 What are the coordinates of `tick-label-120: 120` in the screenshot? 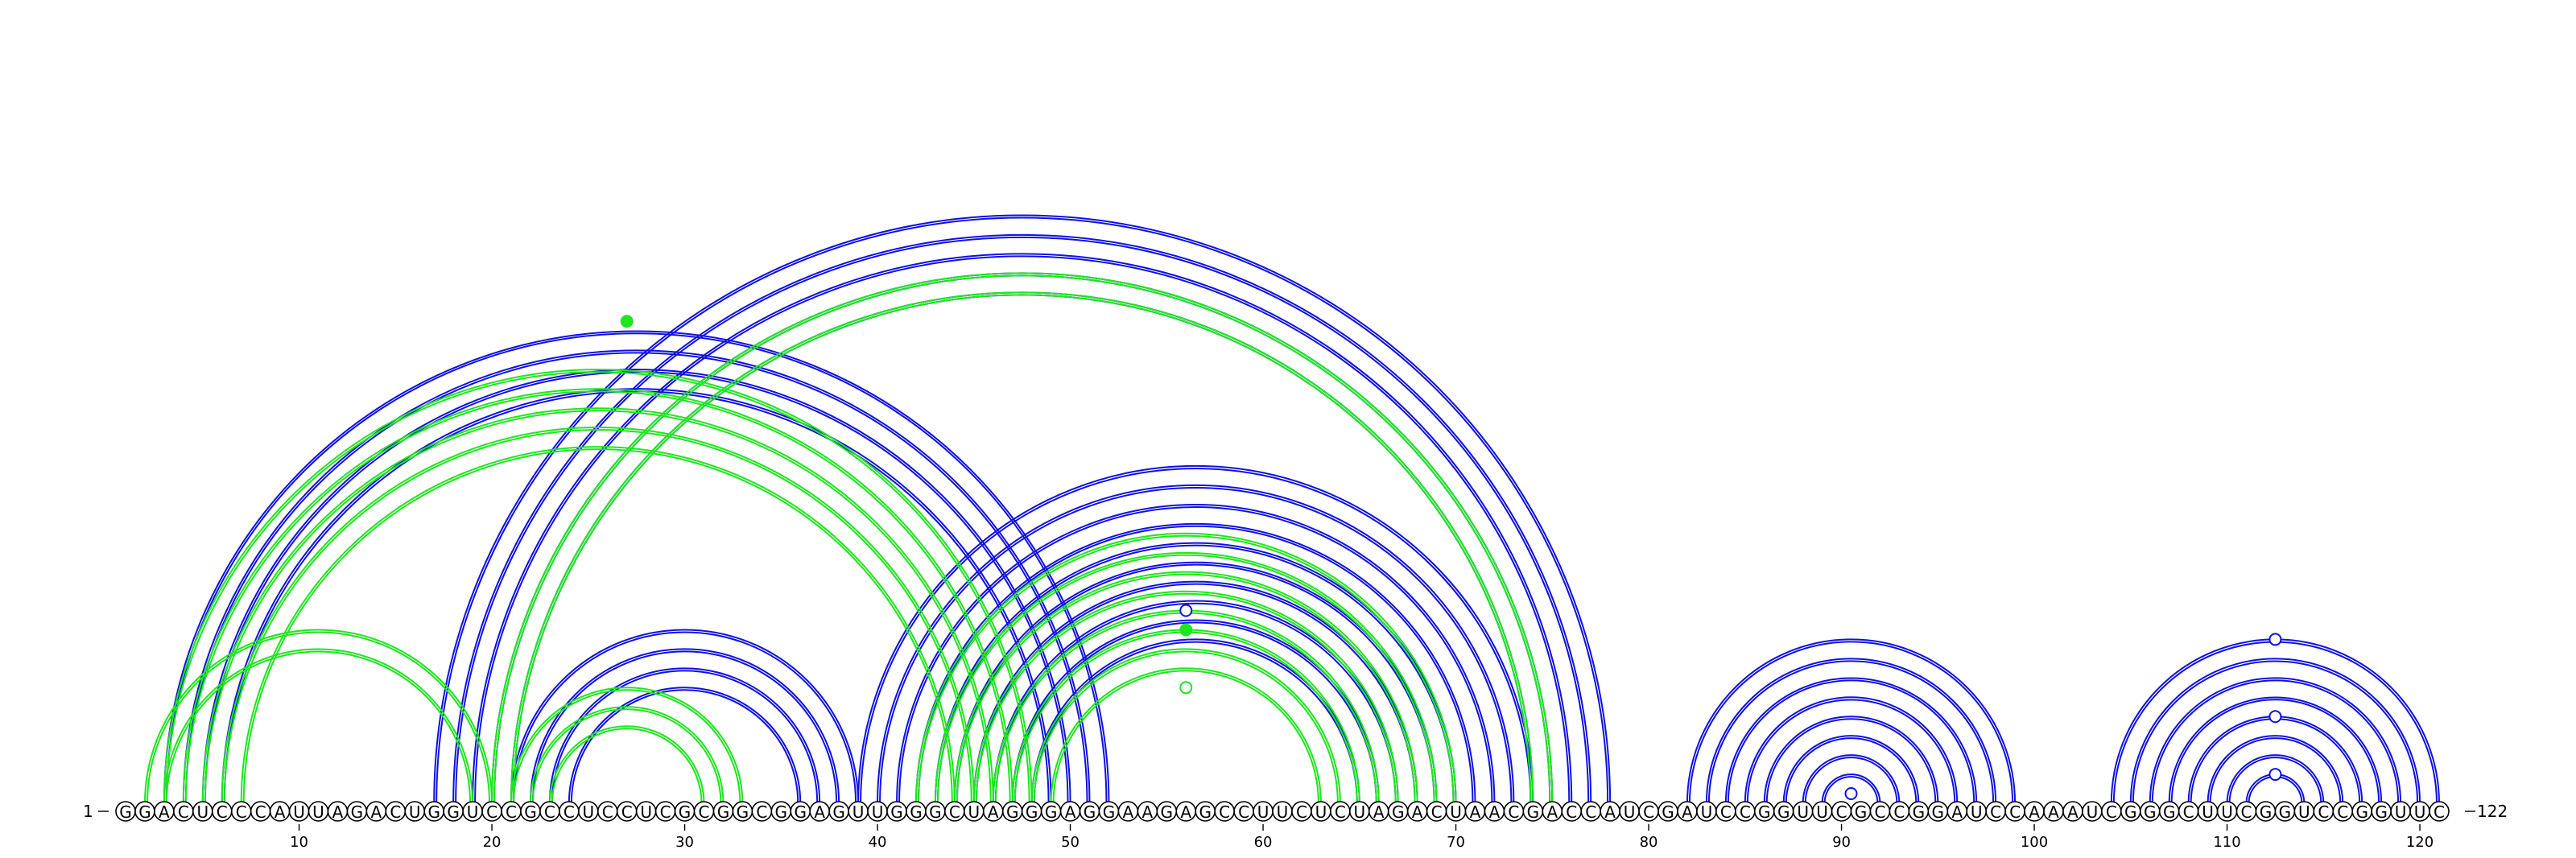 It's located at (2420, 842).